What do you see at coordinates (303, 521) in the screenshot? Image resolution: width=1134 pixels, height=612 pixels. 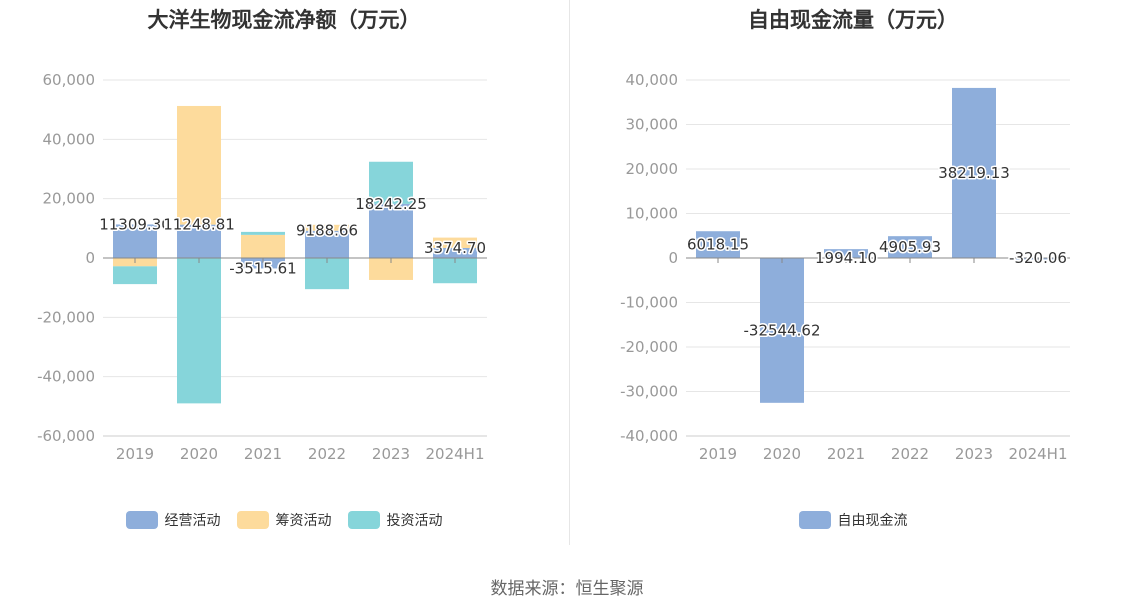 I see `legend-label: 筹资活动` at bounding box center [303, 521].